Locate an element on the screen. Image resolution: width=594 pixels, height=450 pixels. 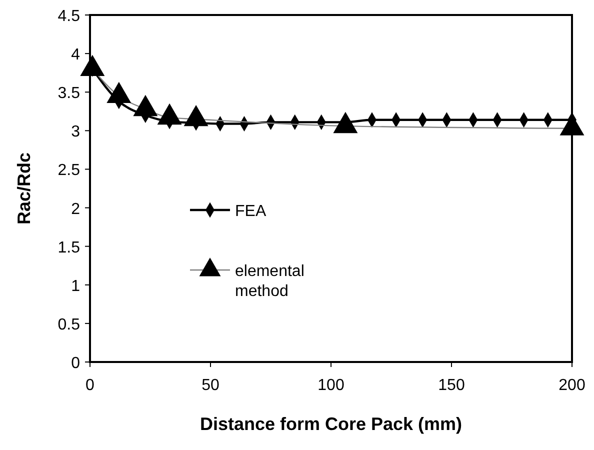
x-tick-label: 0 is located at coordinates (90, 385).